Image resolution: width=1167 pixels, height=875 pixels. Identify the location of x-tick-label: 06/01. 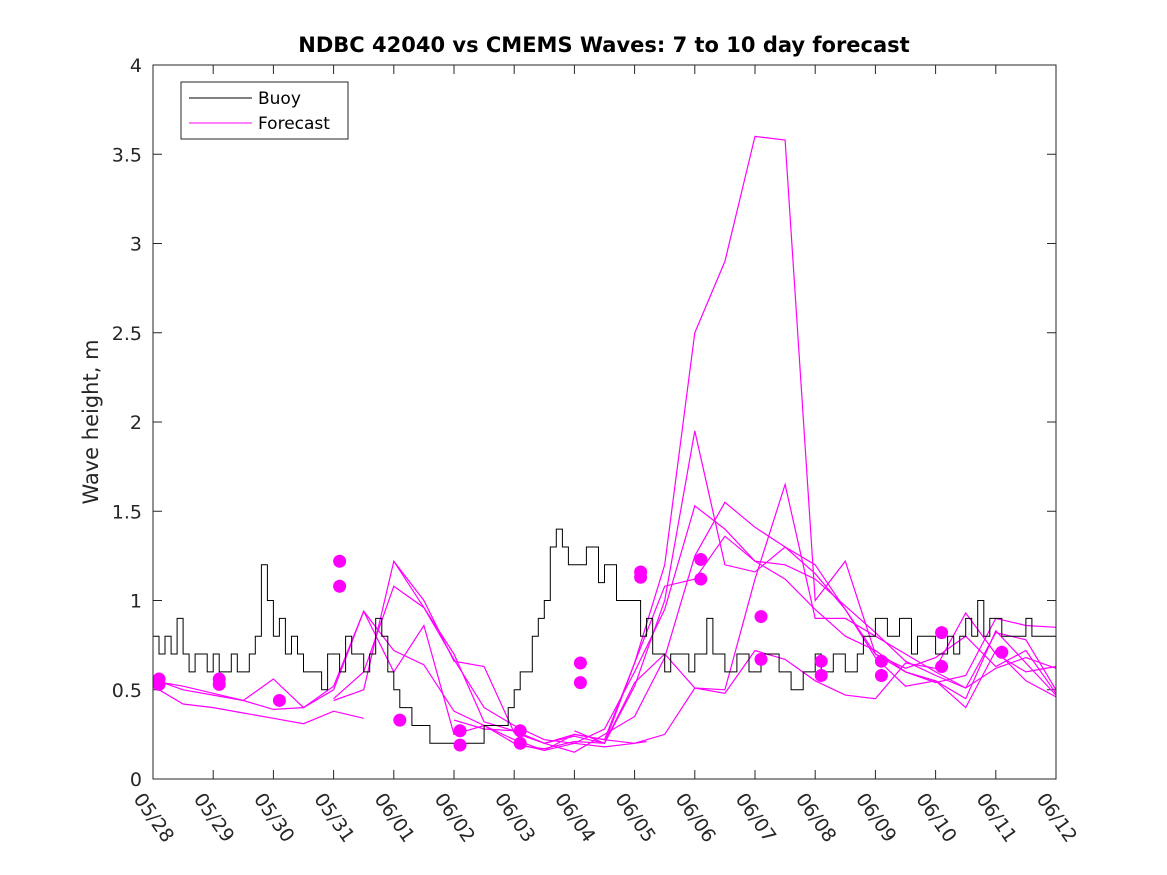
(394, 817).